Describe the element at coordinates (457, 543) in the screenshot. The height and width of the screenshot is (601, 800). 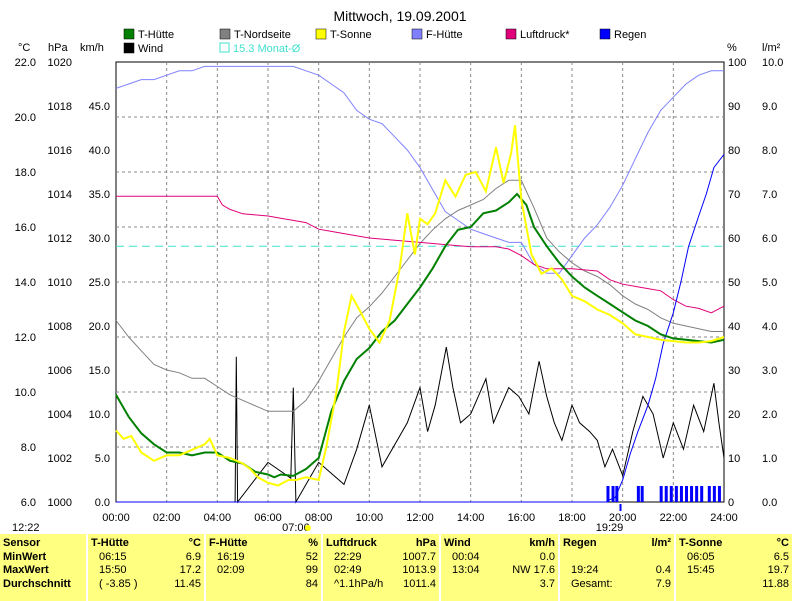
I see `block-title: Wind` at that location.